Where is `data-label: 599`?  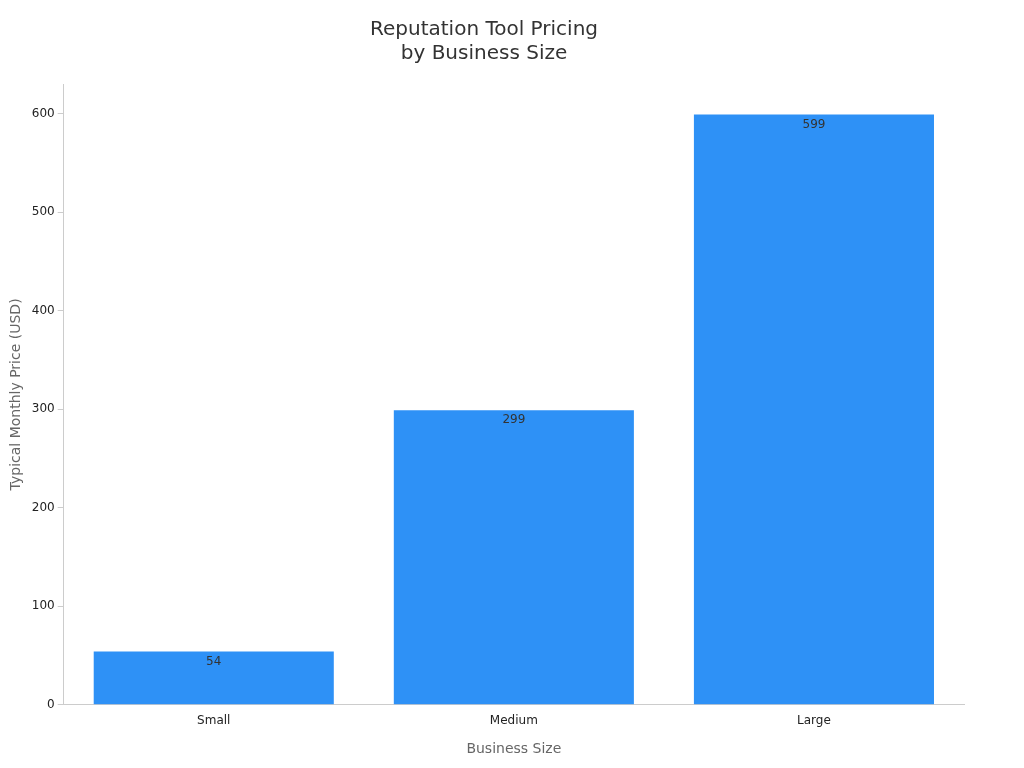 data-label: 599 is located at coordinates (814, 123).